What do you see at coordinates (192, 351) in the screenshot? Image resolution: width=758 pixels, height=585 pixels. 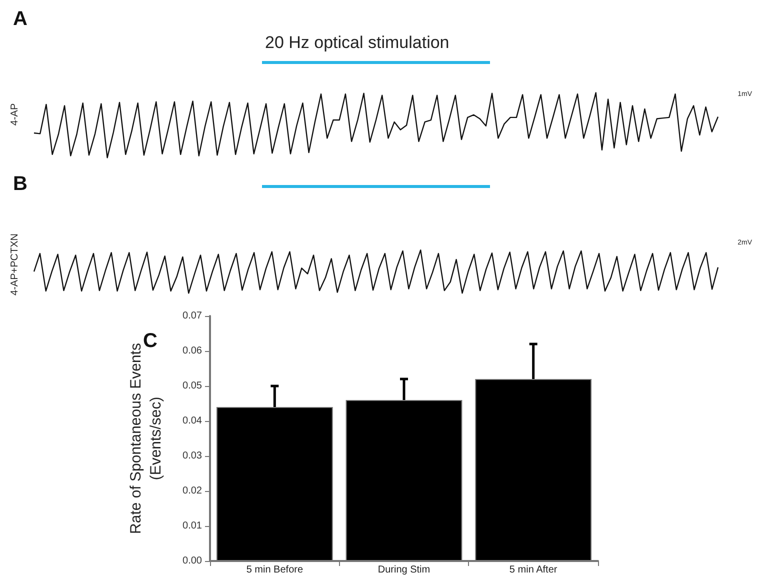 I see `y-tick-label: 0.06` at bounding box center [192, 351].